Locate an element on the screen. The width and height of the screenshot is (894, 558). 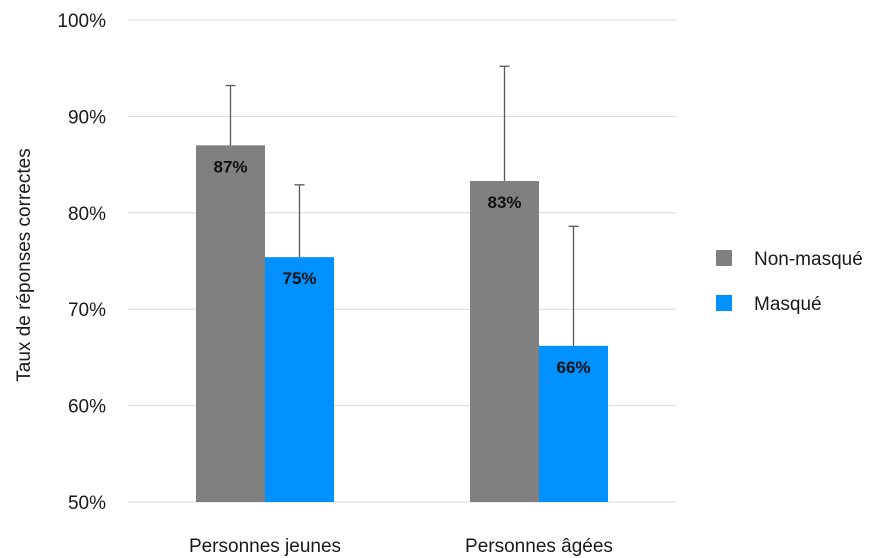
y-tick-label: 100% is located at coordinates (81, 21).